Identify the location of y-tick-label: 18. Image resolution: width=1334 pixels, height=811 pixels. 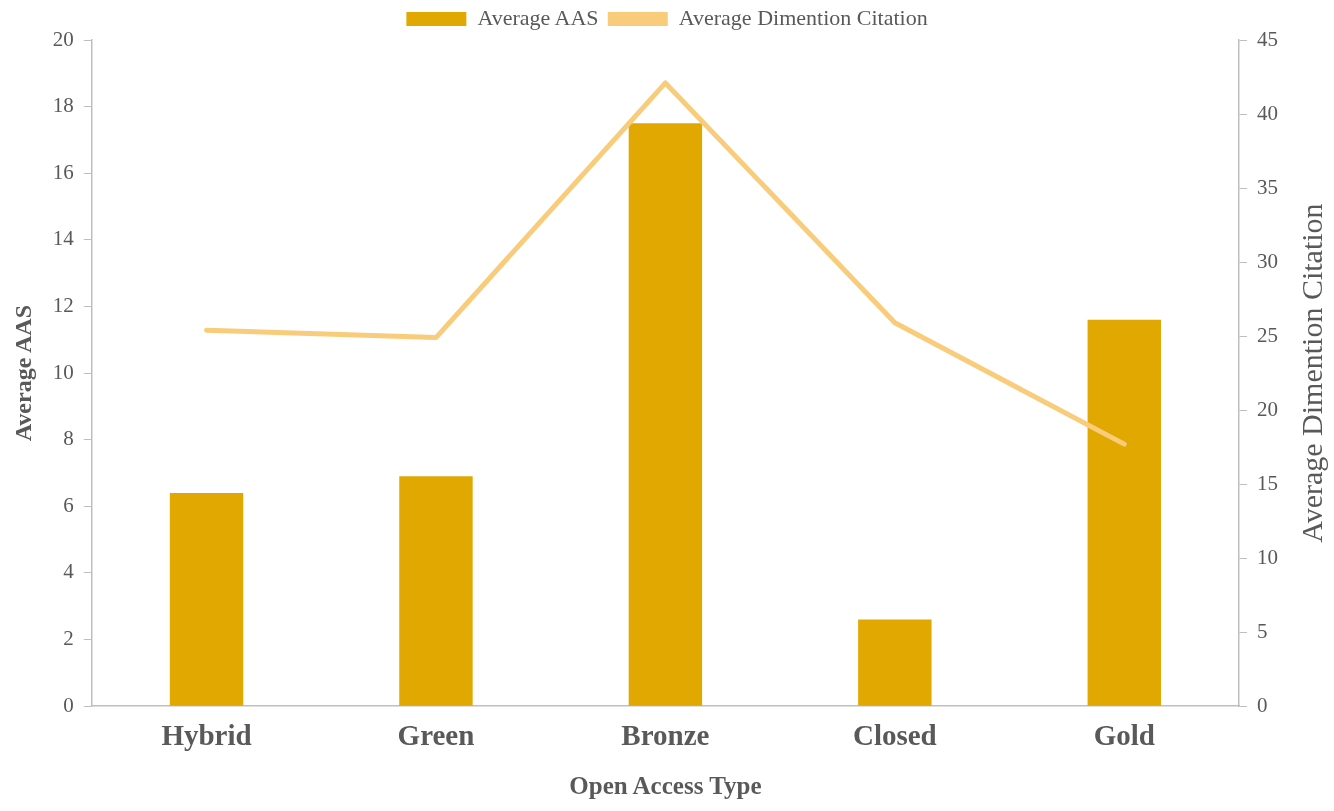
(63, 105).